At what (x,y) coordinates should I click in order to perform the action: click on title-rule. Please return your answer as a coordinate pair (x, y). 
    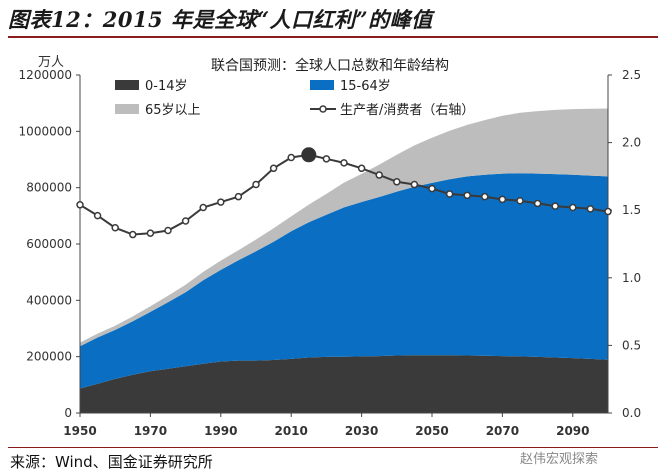
    Looking at the image, I should click on (333, 37).